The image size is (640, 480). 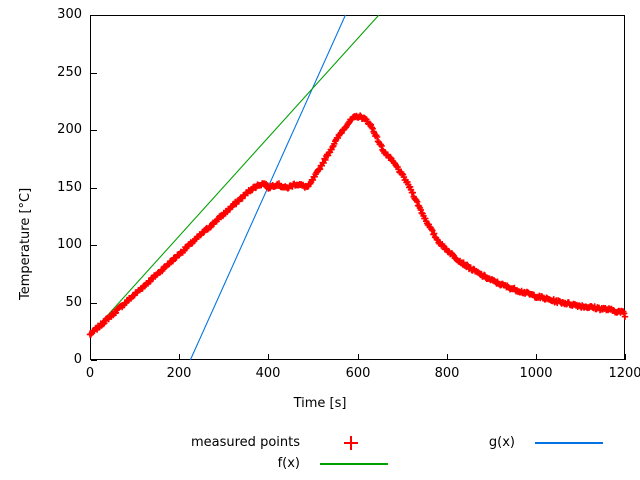 I want to click on y-tick-label: 50, so click(x=73, y=302).